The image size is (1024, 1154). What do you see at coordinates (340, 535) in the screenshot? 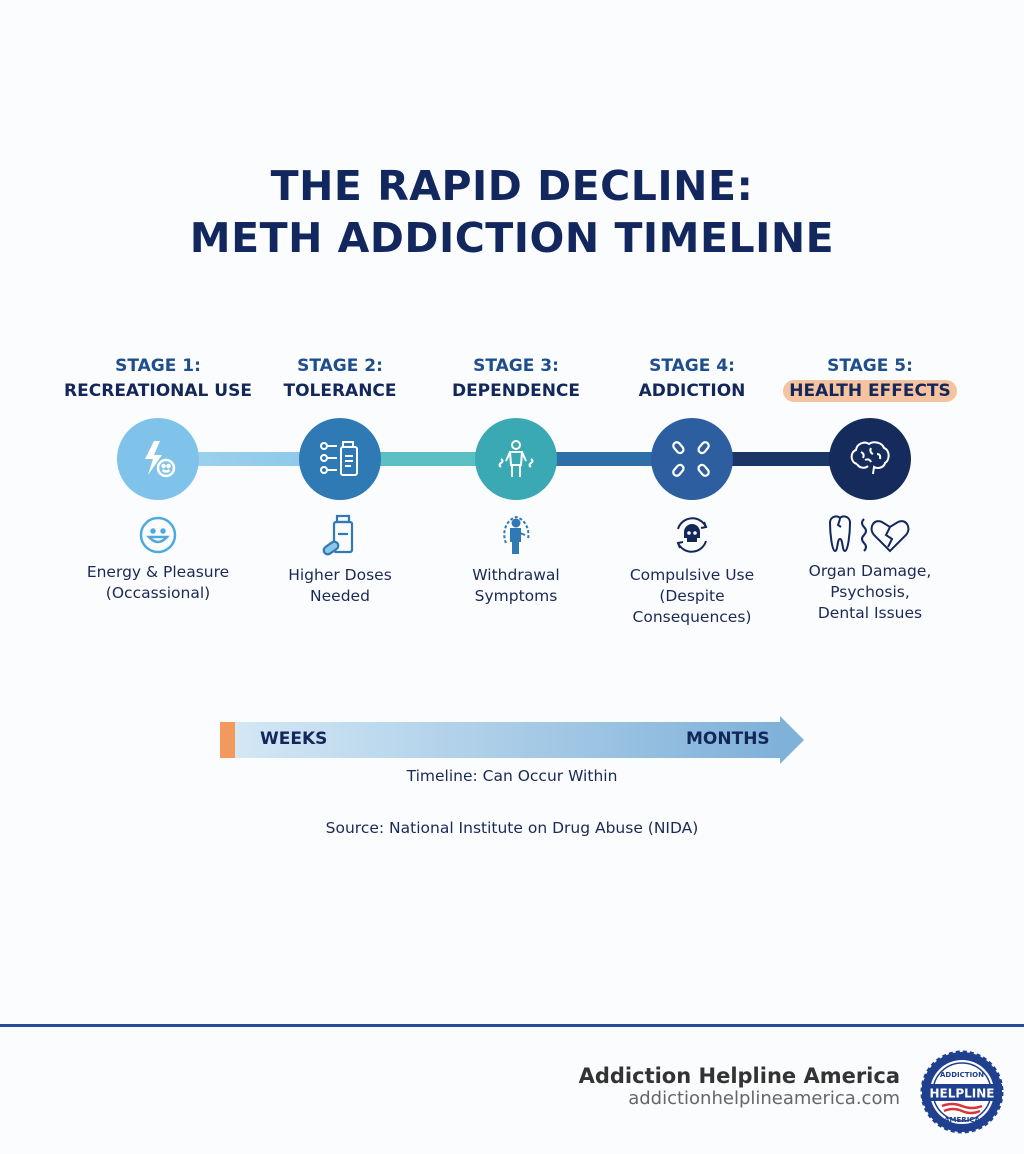
I see `pill-bottle-icon` at bounding box center [340, 535].